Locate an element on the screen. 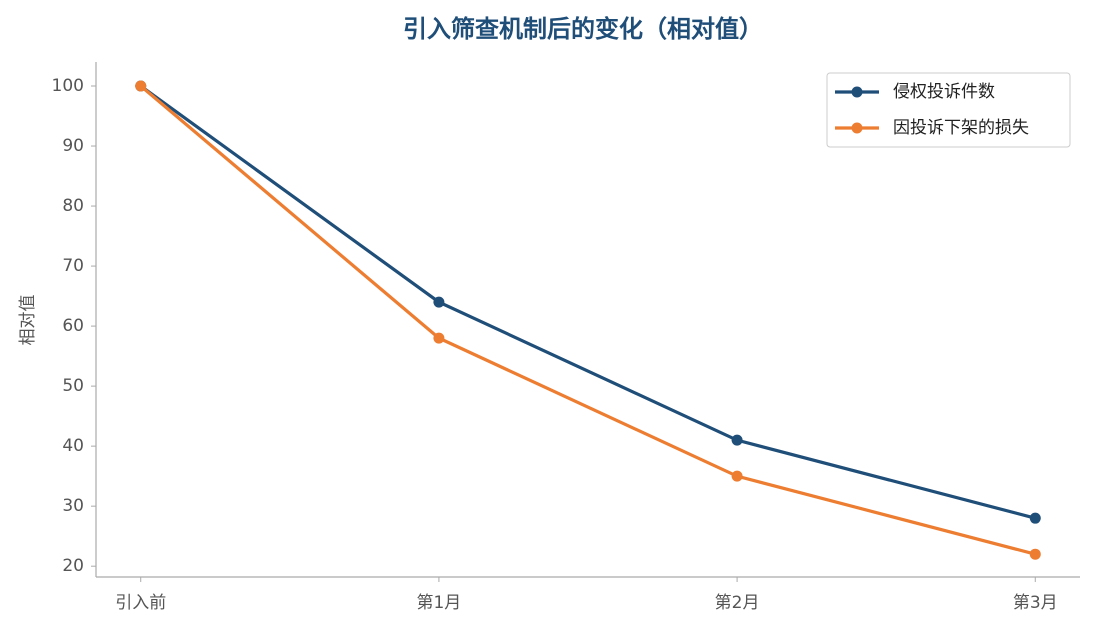 The height and width of the screenshot is (630, 1095). y-axis-label: 相对值 is located at coordinates (28, 320).